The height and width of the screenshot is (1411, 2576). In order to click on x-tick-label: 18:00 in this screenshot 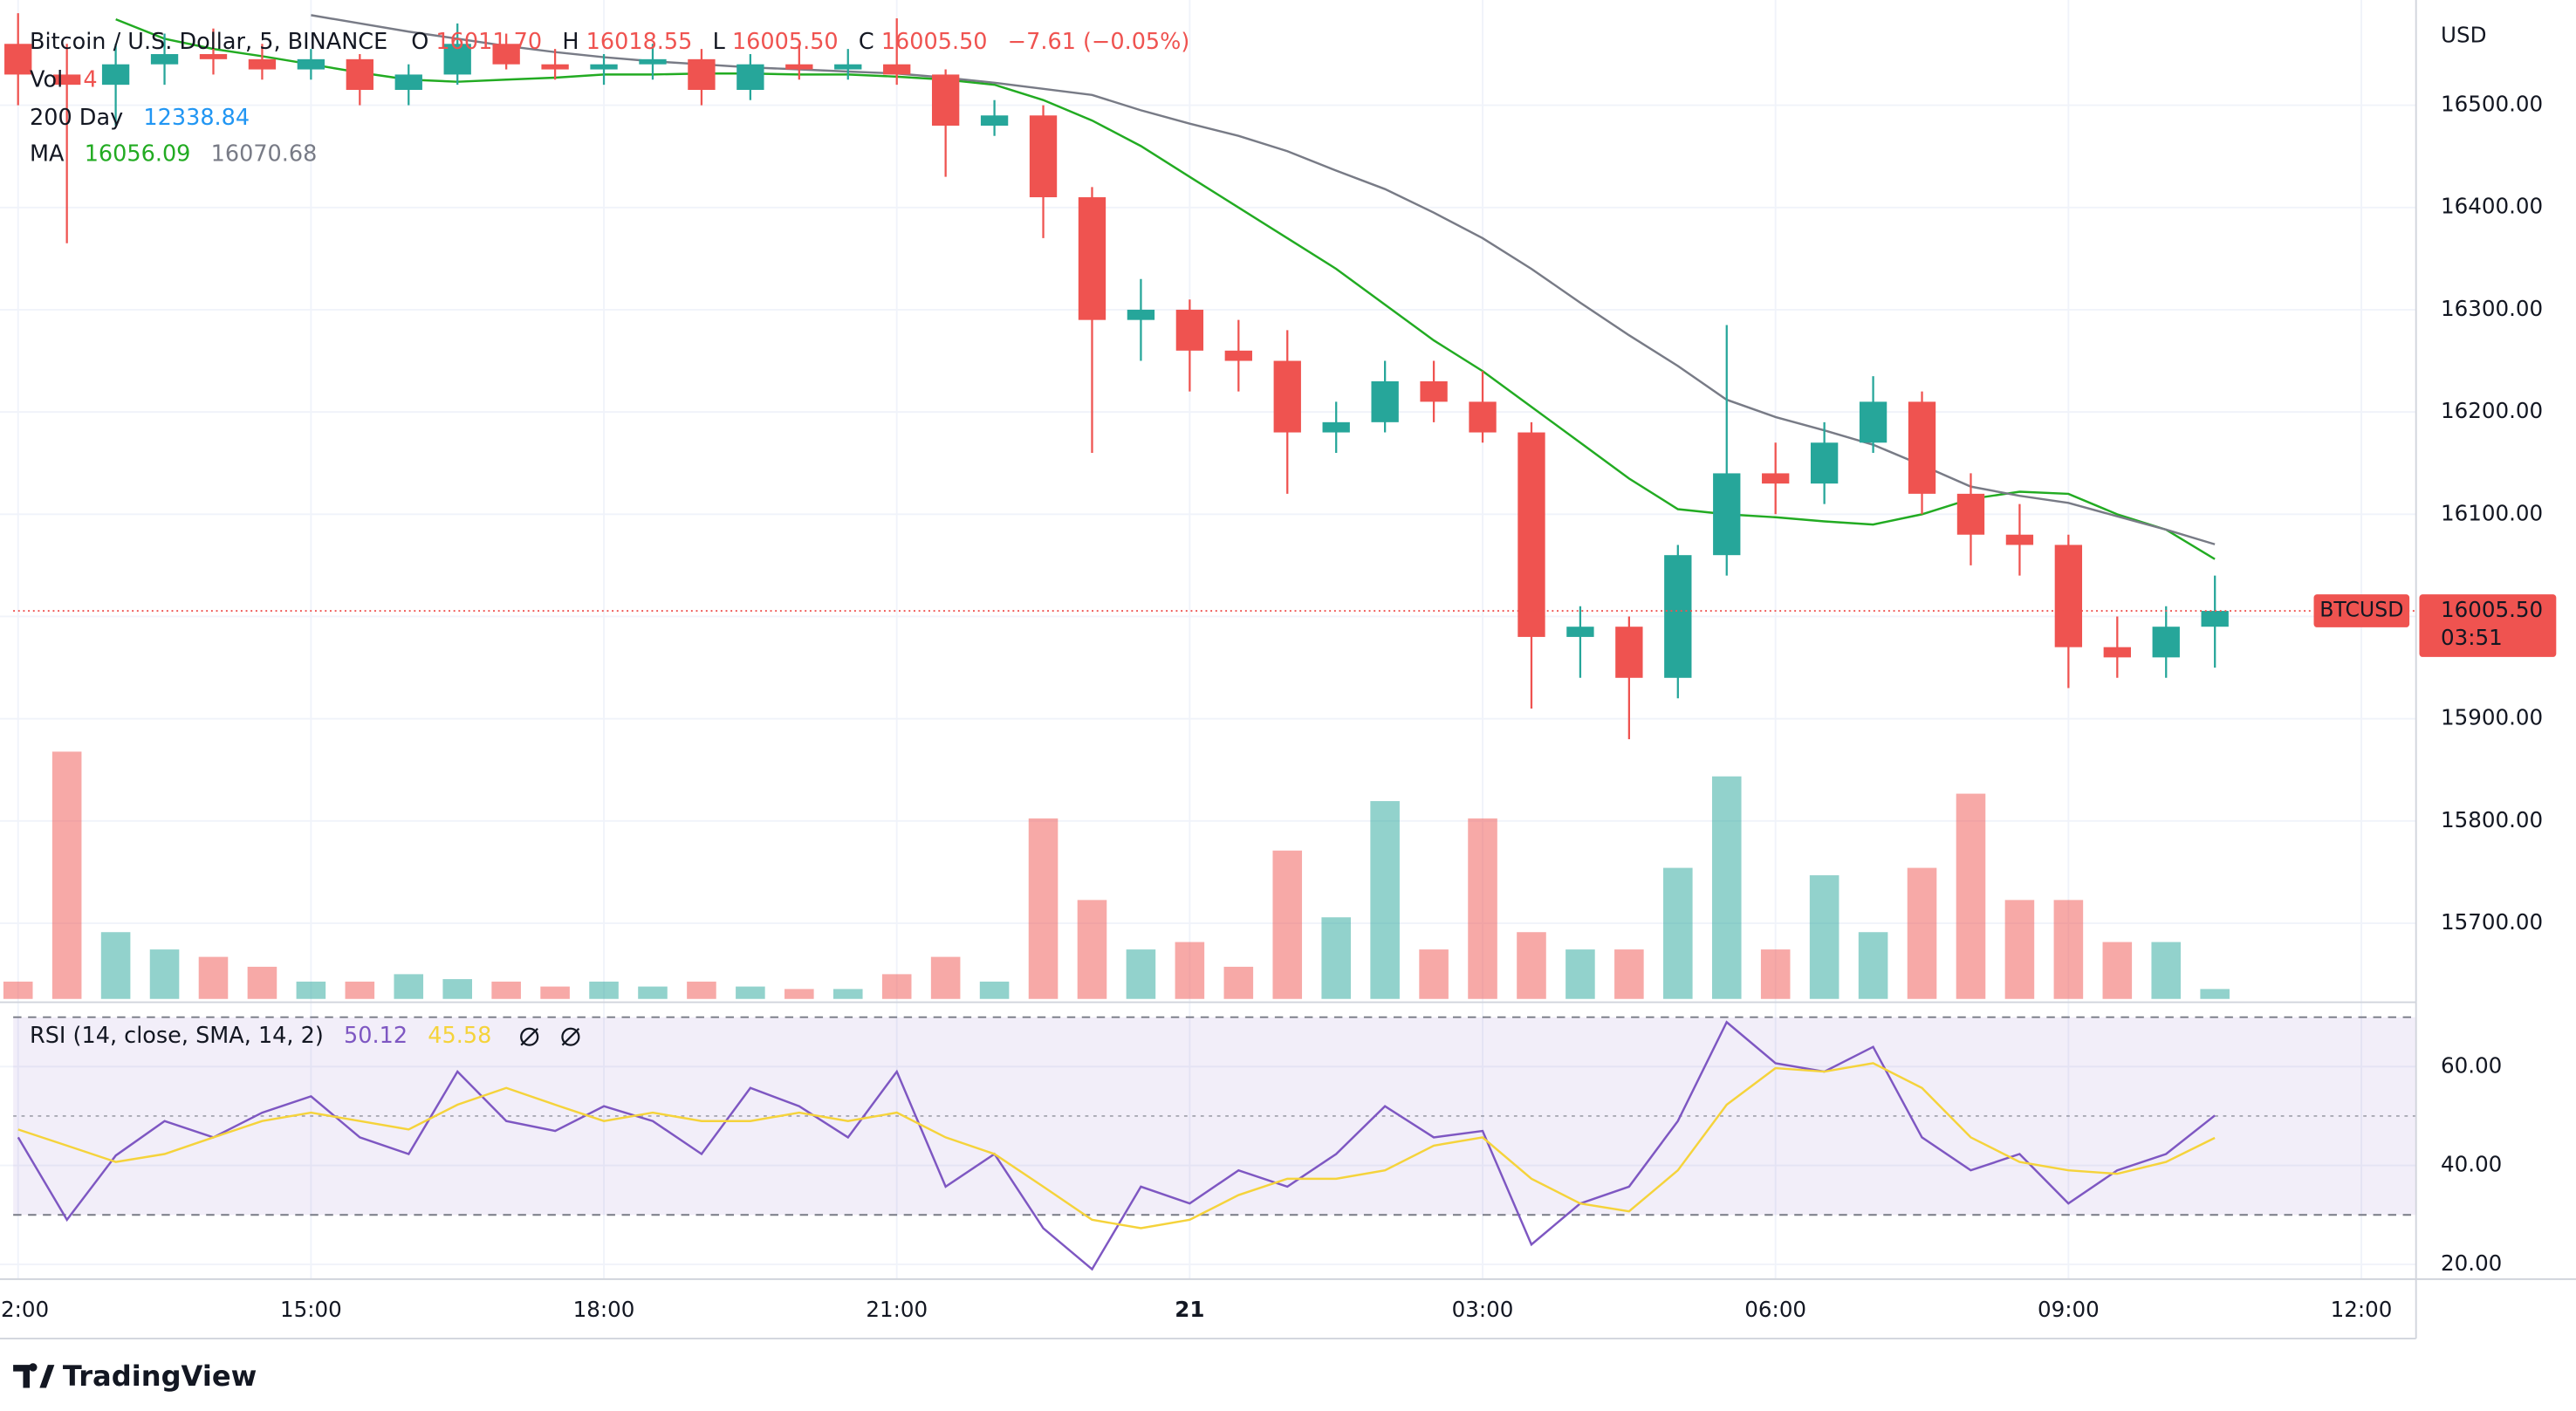, I will do `click(604, 1309)`.